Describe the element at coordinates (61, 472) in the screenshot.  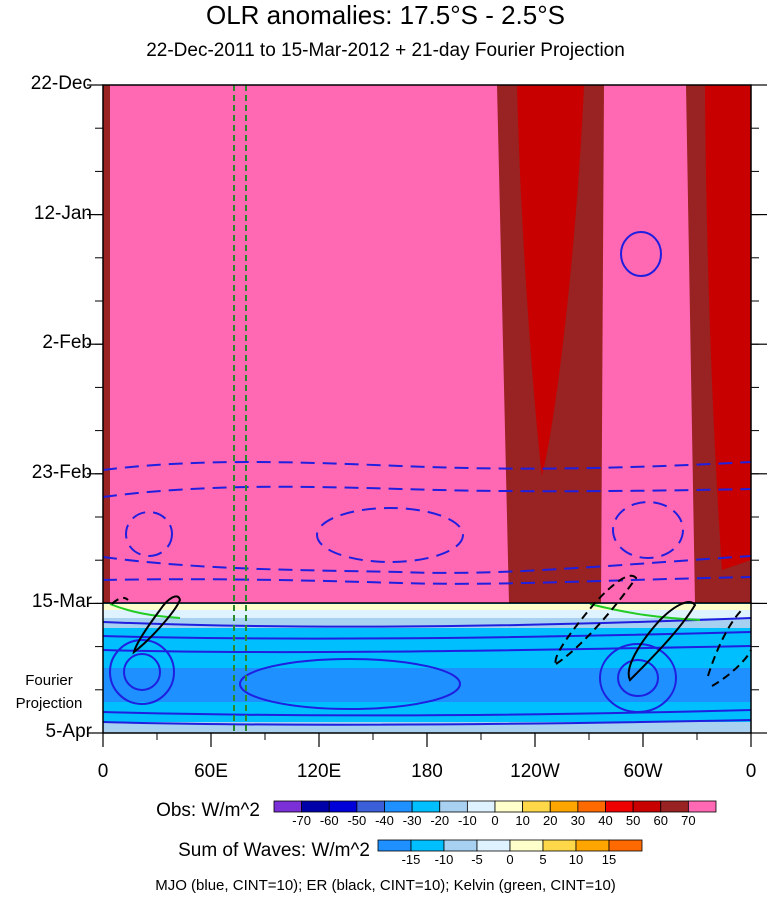
I see `y-tick-label: 23-Feb` at that location.